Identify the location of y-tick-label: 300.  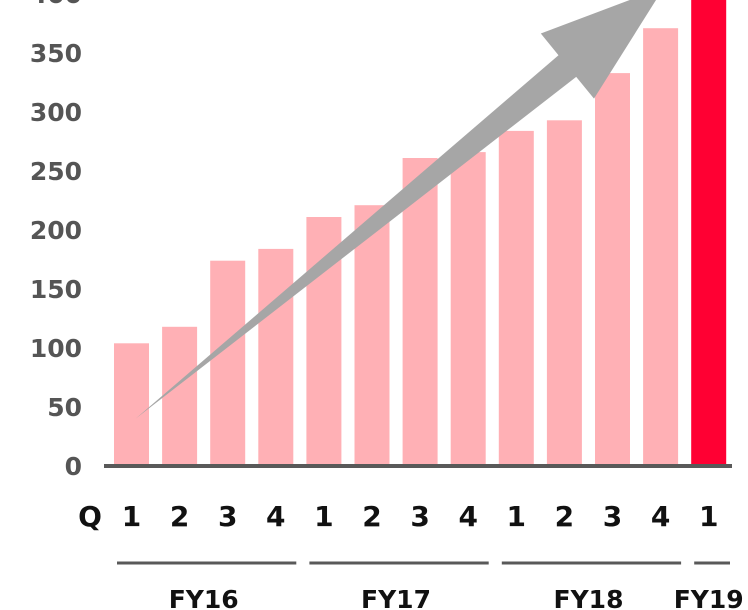
(56, 112).